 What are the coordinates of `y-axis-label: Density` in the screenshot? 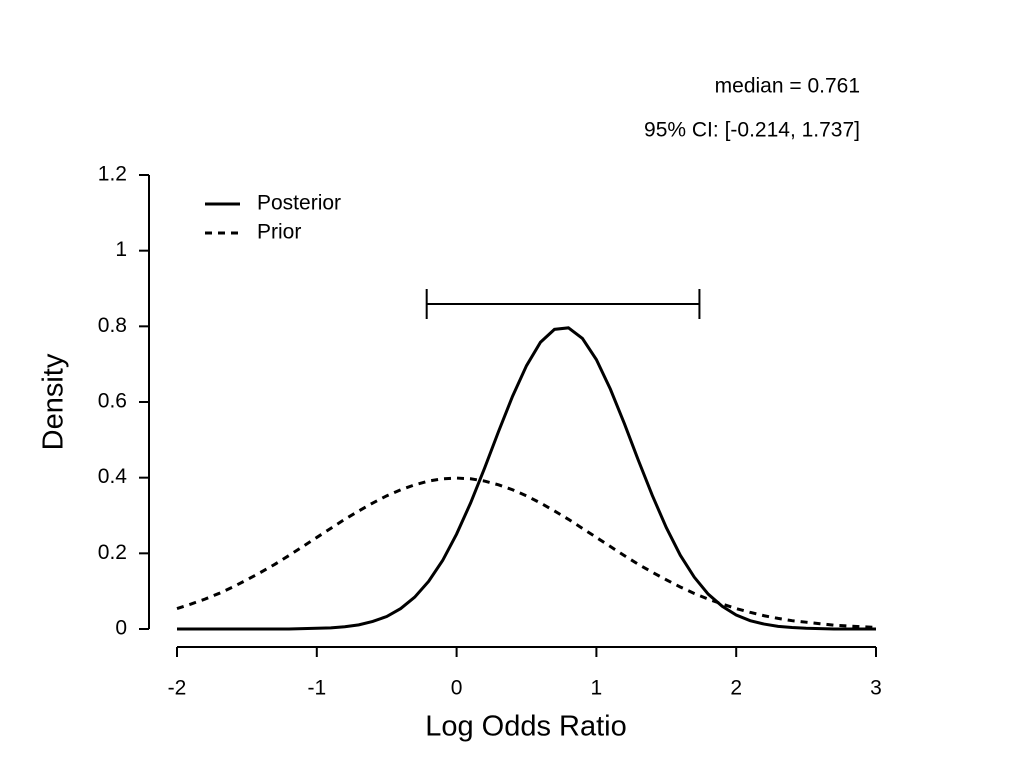 It's located at (54, 401).